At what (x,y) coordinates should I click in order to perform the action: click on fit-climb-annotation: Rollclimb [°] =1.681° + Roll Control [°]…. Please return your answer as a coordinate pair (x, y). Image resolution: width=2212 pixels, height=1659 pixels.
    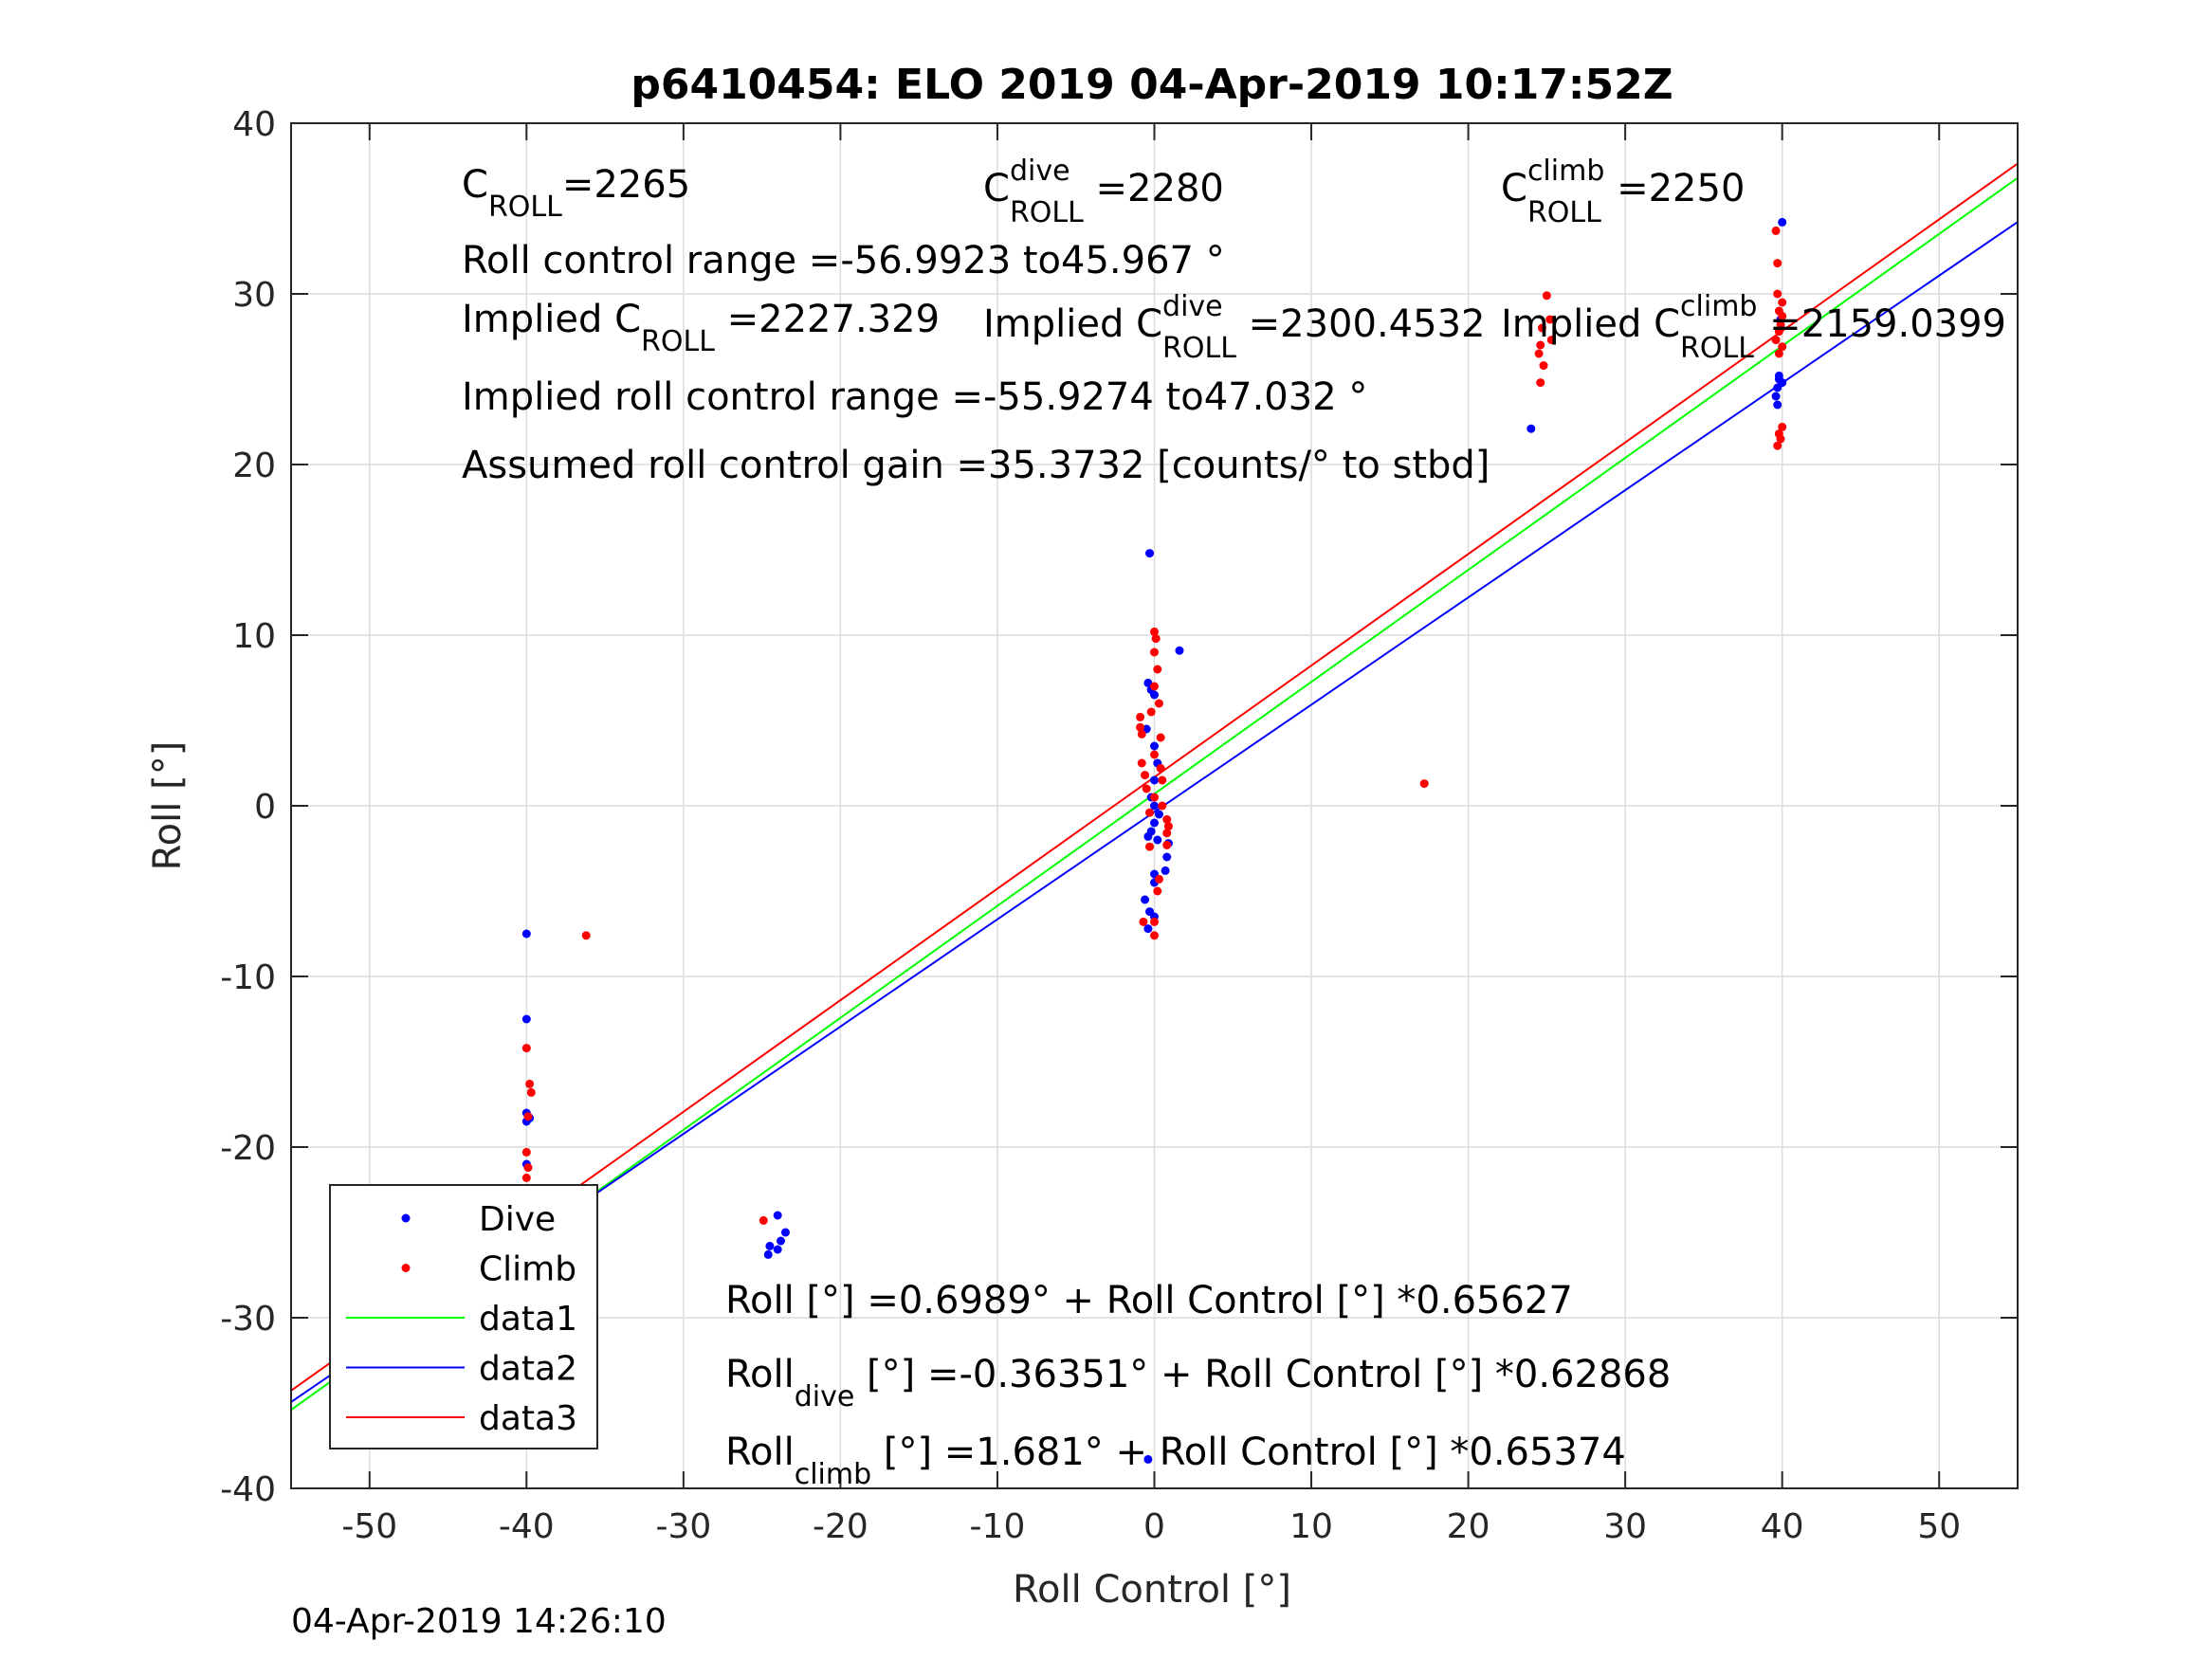
    Looking at the image, I should click on (1175, 1461).